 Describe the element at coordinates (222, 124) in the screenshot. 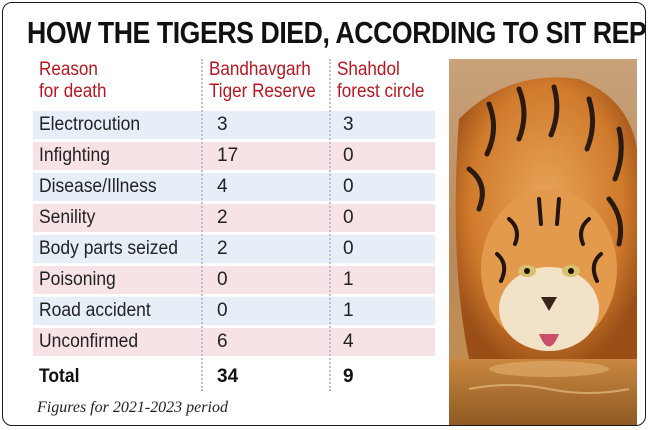

I see `bandhavgarh-cell: 3` at that location.